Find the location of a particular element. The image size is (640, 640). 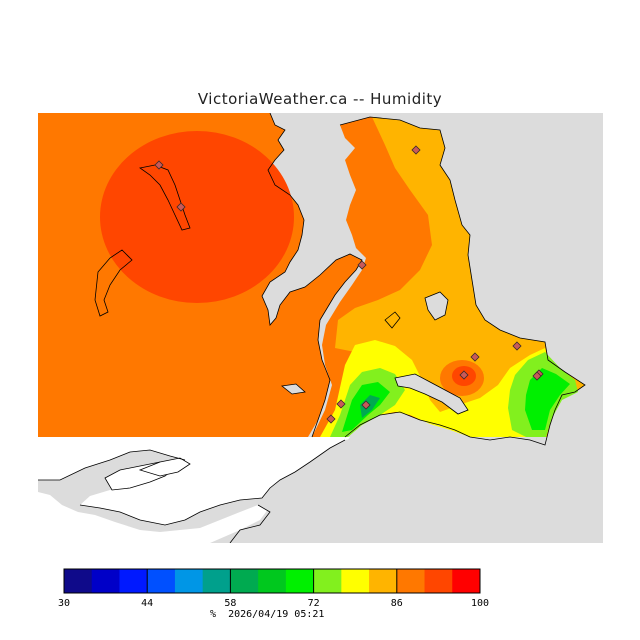

colorbar-tick-label: 30 is located at coordinates (64, 603).